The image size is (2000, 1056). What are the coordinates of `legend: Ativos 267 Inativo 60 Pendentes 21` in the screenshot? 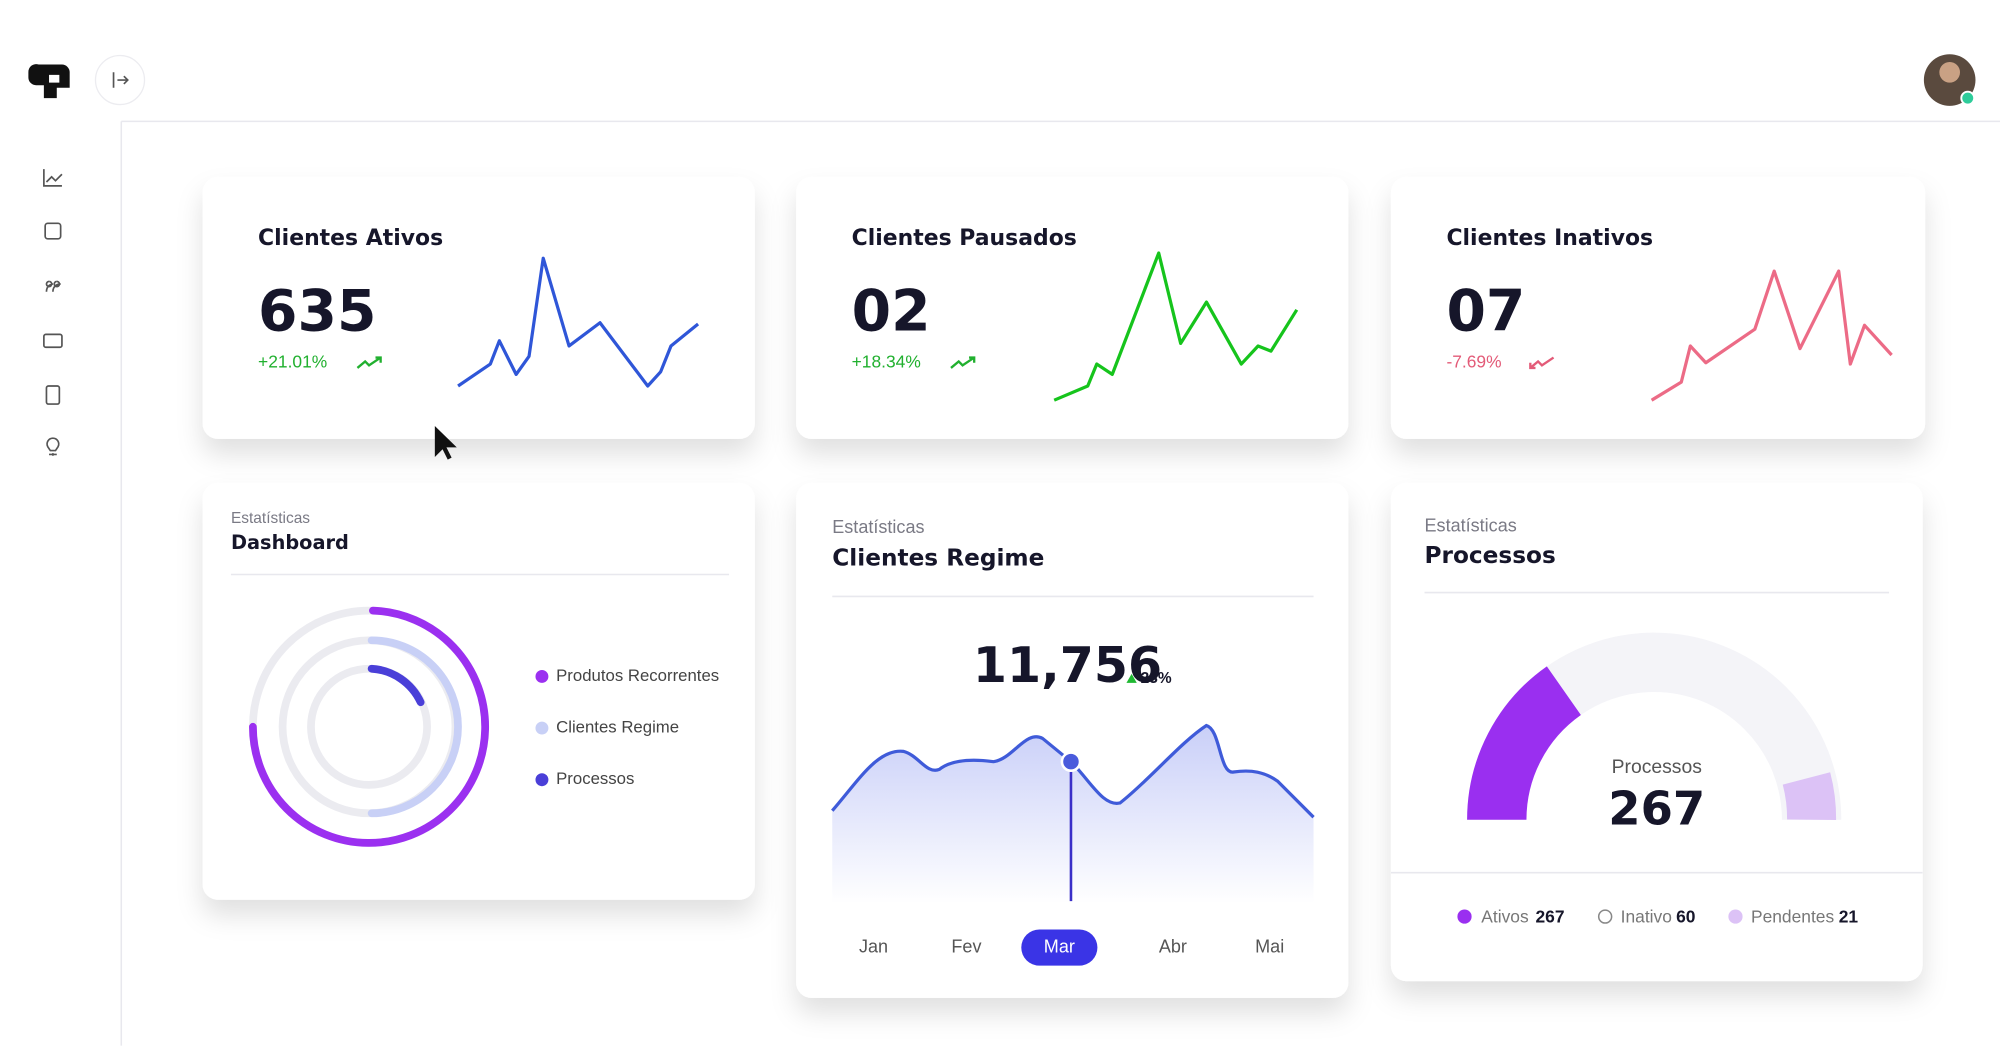 It's located at (1657, 916).